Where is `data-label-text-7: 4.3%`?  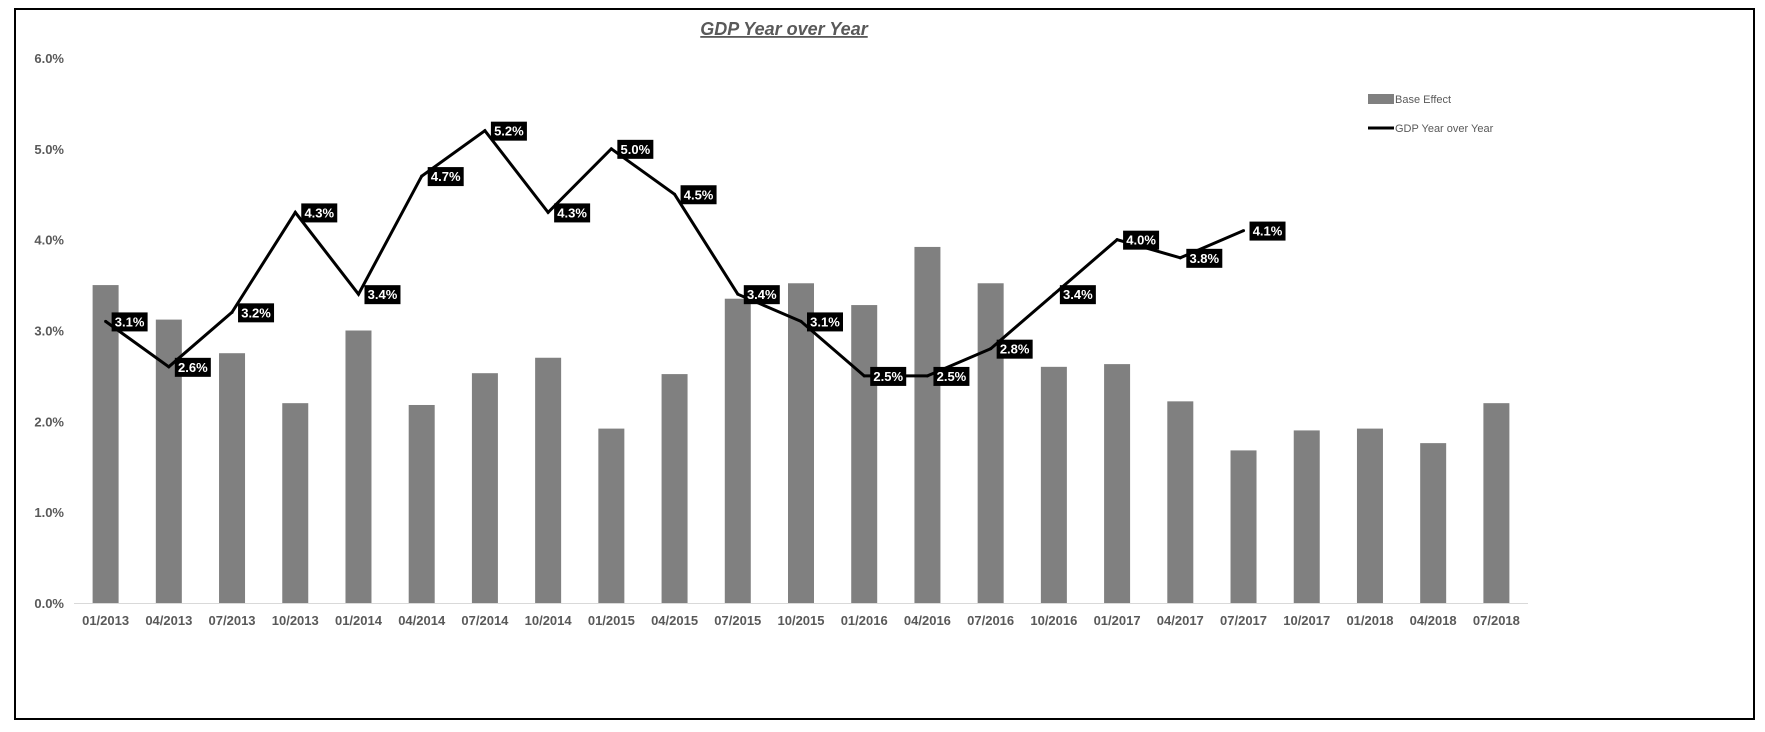
data-label-text-7: 4.3% is located at coordinates (572, 212).